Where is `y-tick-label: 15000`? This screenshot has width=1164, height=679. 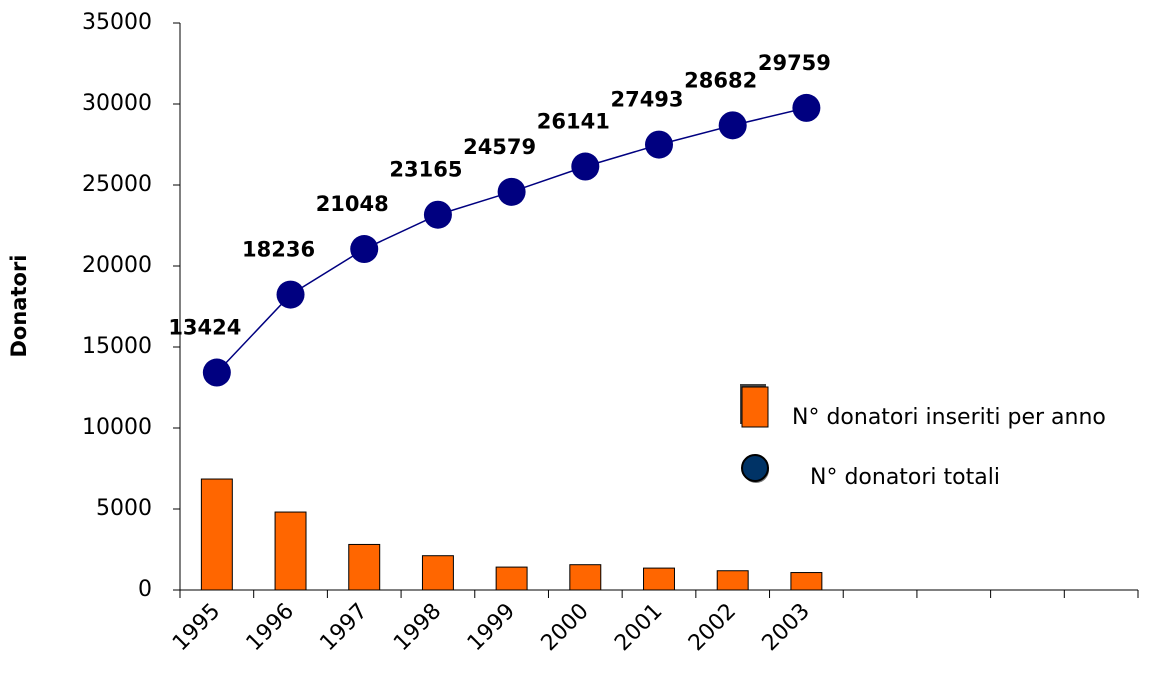 y-tick-label: 15000 is located at coordinates (117, 346).